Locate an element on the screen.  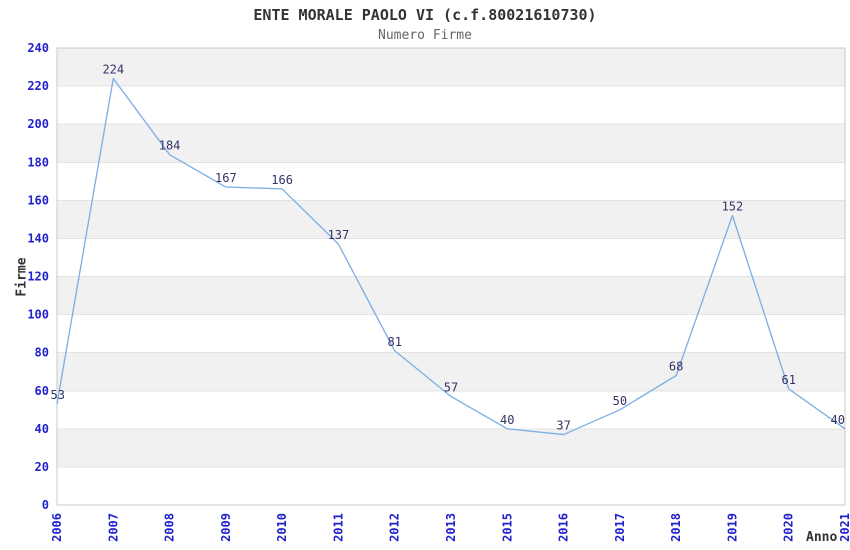
chart-title: ENTE MORALE PAOLO VI (c.f.80021610730) is located at coordinates (425, 15).